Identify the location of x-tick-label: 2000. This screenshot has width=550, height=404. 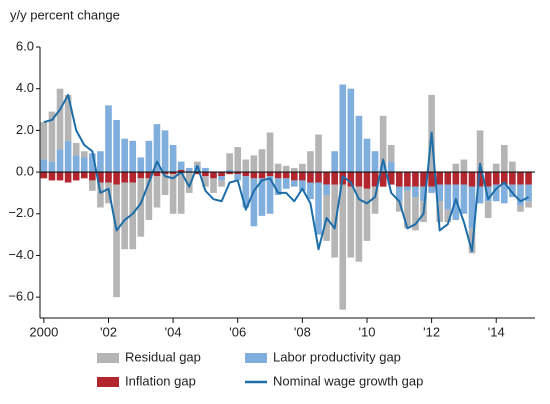
(43, 331).